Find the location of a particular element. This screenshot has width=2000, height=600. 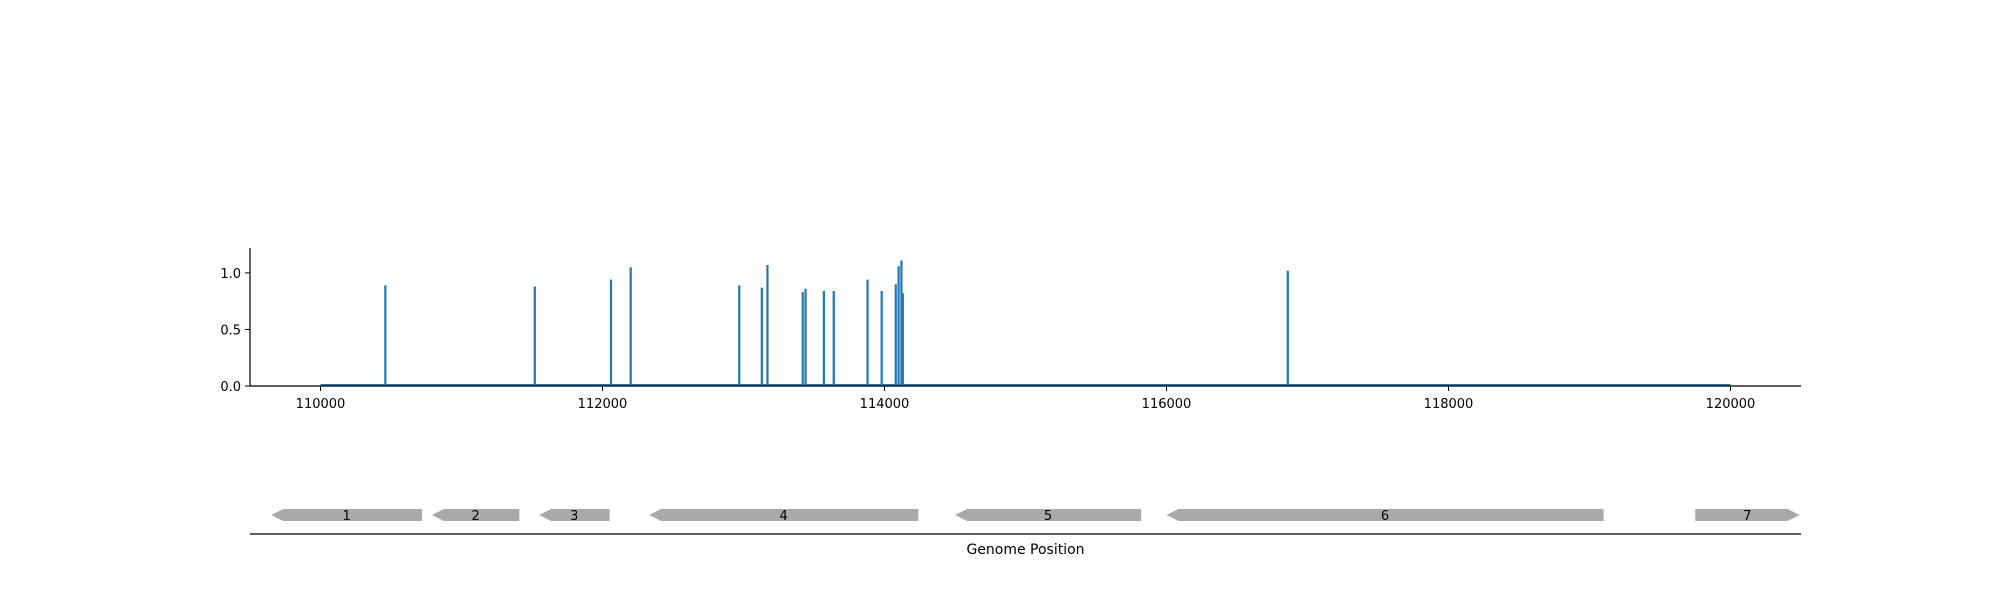

x-tick-label: 112000 is located at coordinates (603, 404).